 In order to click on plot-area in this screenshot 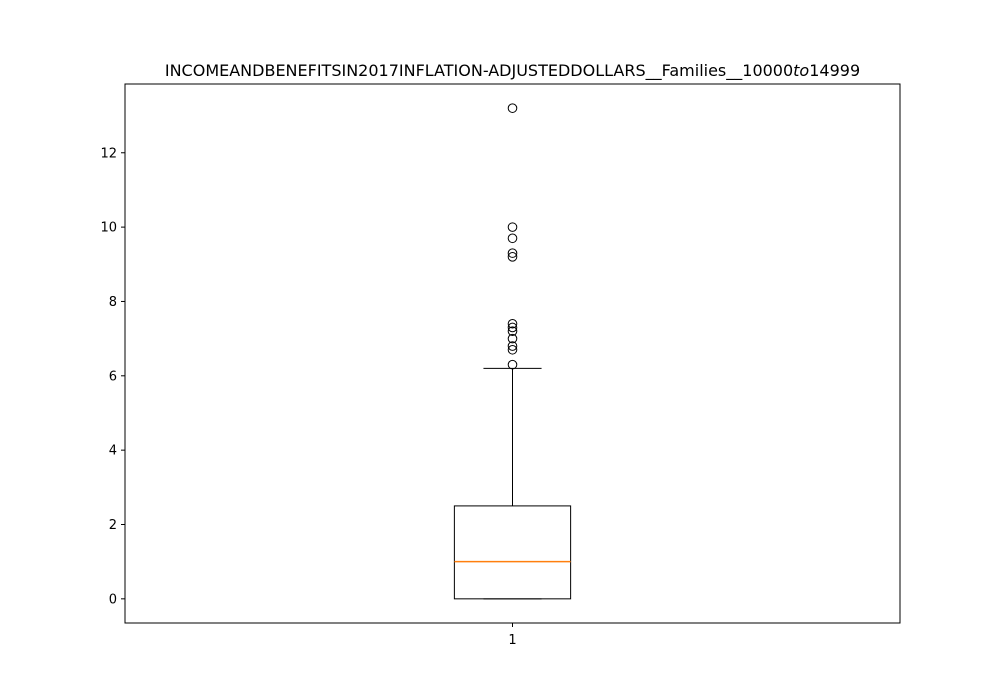, I will do `click(512, 351)`.